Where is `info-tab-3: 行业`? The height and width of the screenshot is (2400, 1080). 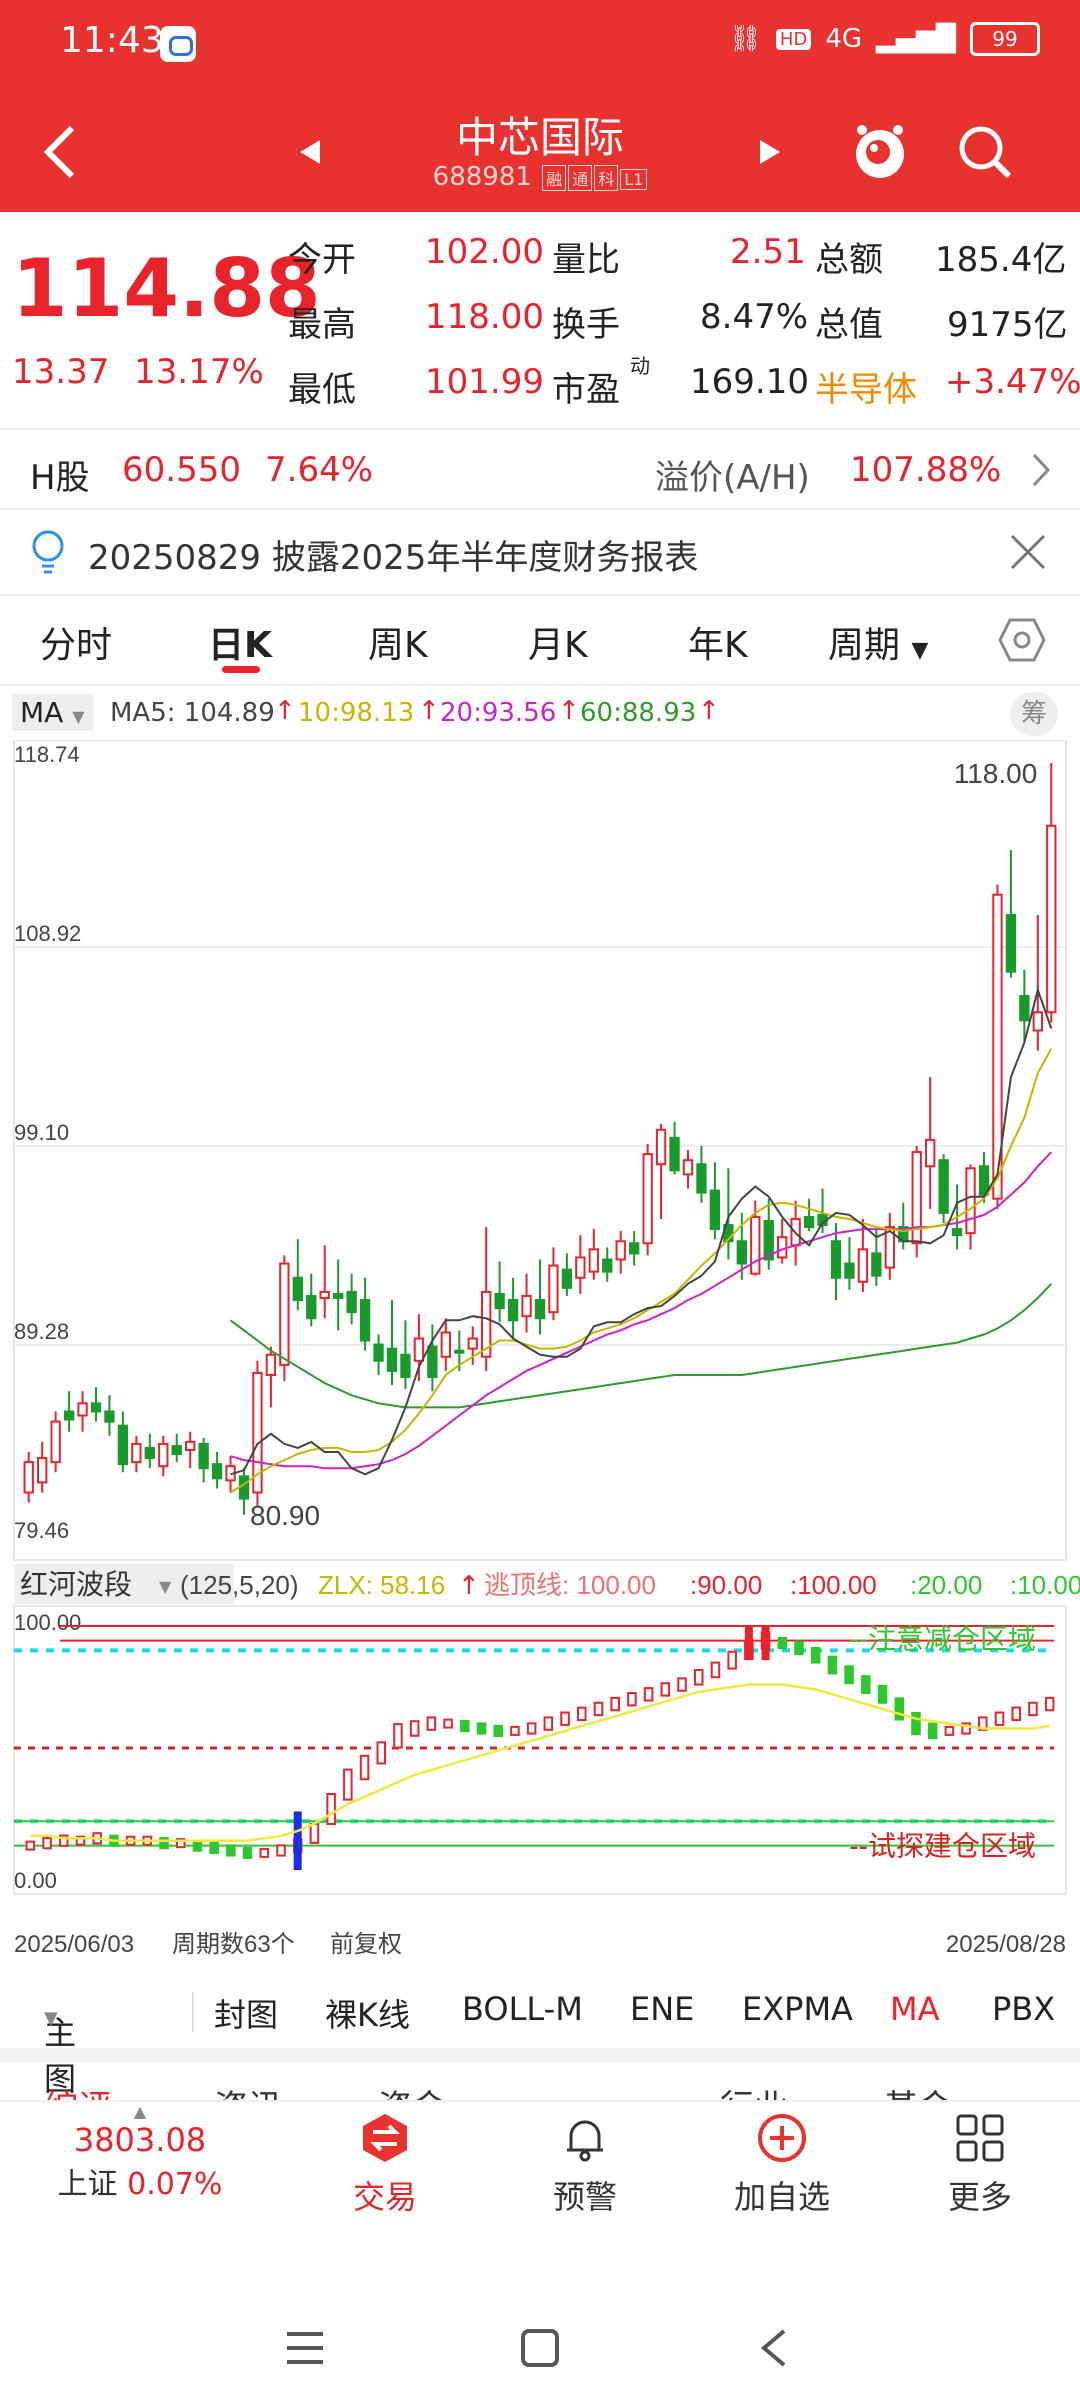 info-tab-3: 行业 is located at coordinates (754, 2091).